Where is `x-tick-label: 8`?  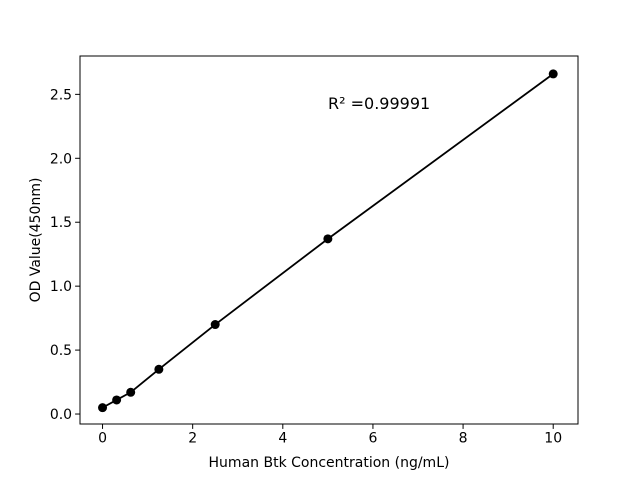 x-tick-label: 8 is located at coordinates (463, 439).